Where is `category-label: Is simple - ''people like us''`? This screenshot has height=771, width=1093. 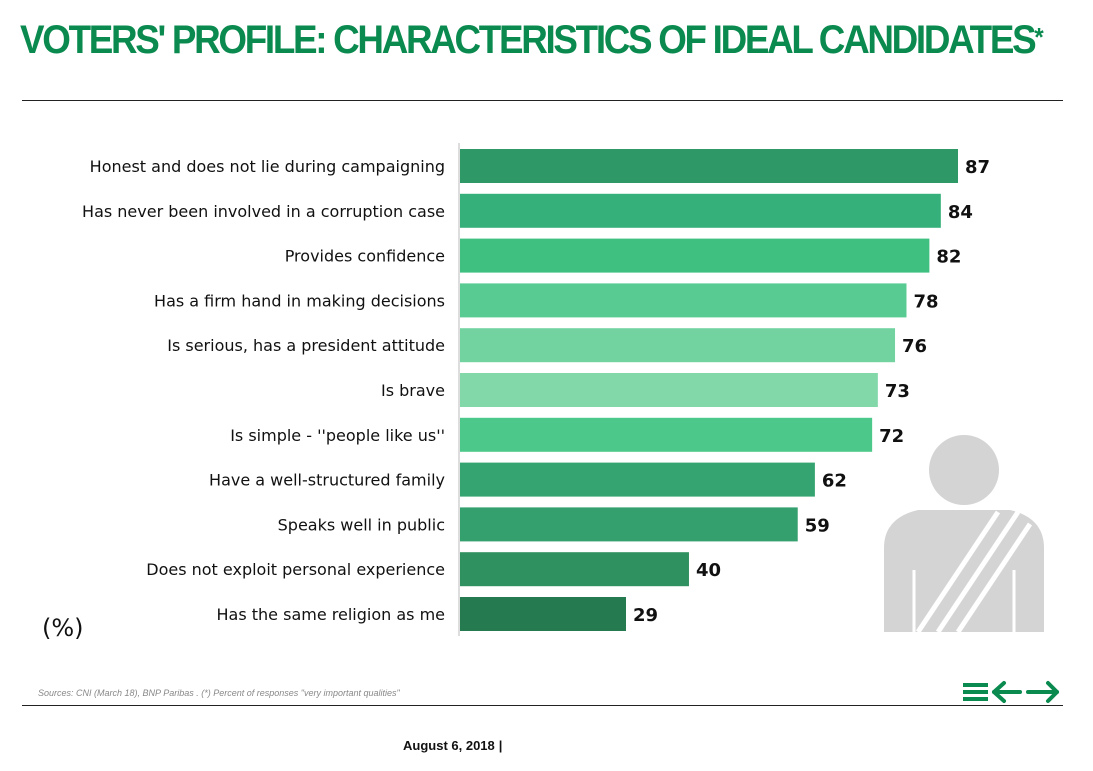 category-label: Is simple - ''people like us'' is located at coordinates (337, 435).